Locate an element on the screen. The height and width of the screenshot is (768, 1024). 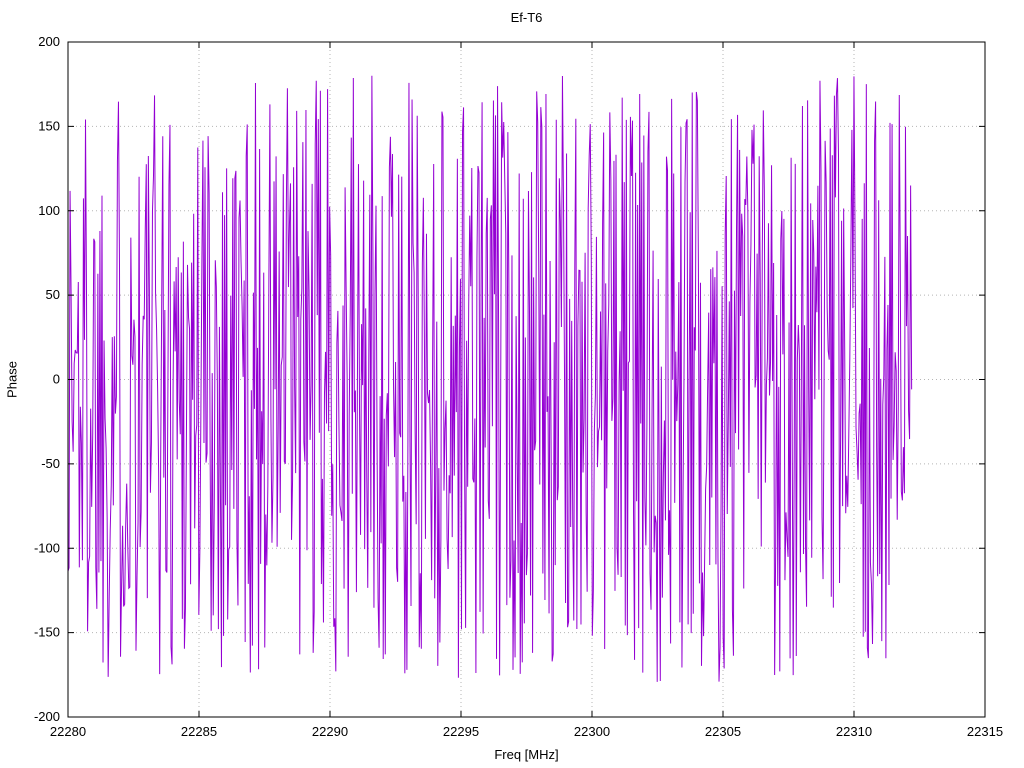
x-tick-label: 22305 is located at coordinates (723, 731).